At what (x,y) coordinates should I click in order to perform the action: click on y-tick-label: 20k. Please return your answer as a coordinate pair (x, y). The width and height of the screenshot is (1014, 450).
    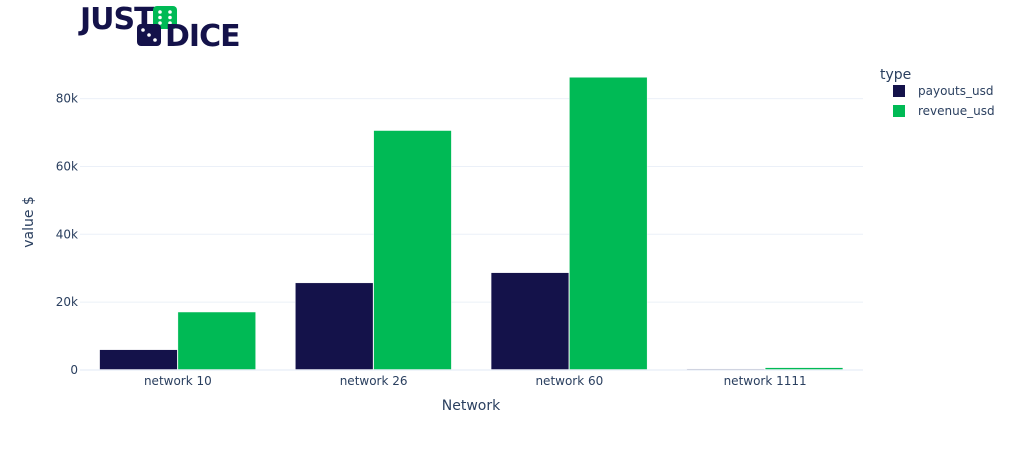
    Looking at the image, I should click on (67, 302).